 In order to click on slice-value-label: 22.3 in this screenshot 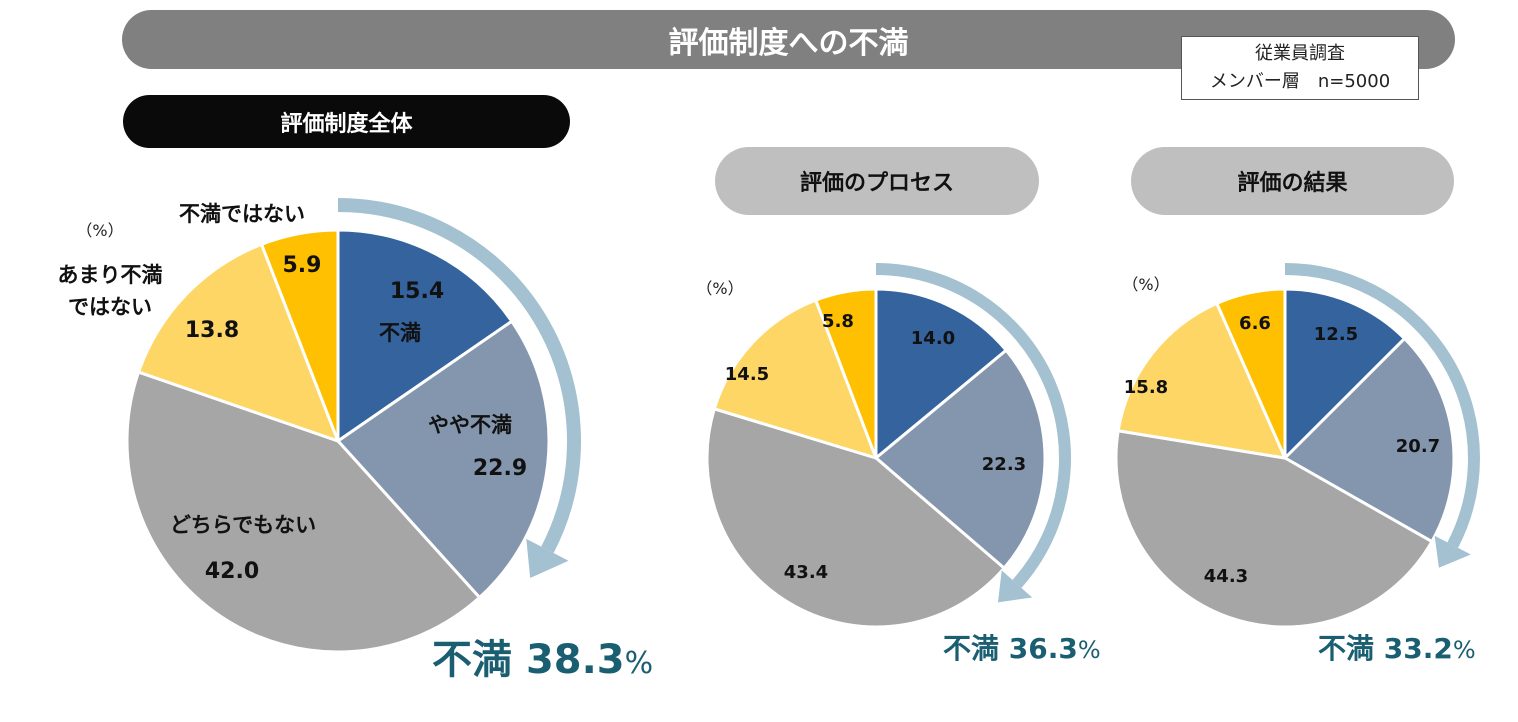, I will do `click(1004, 464)`.